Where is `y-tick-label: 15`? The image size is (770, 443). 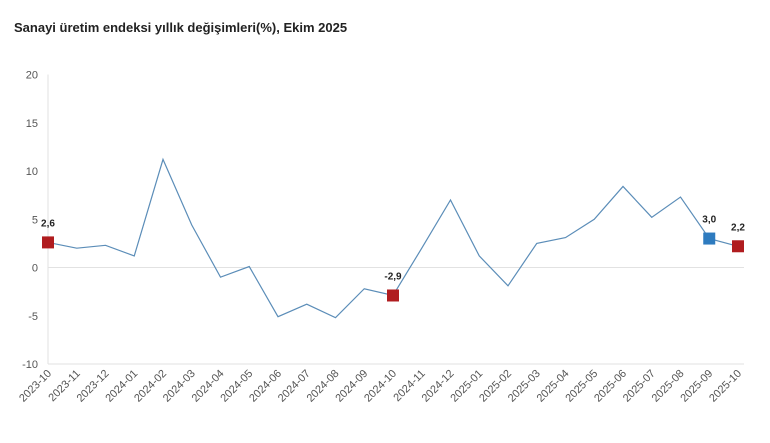 y-tick-label: 15 is located at coordinates (32, 124).